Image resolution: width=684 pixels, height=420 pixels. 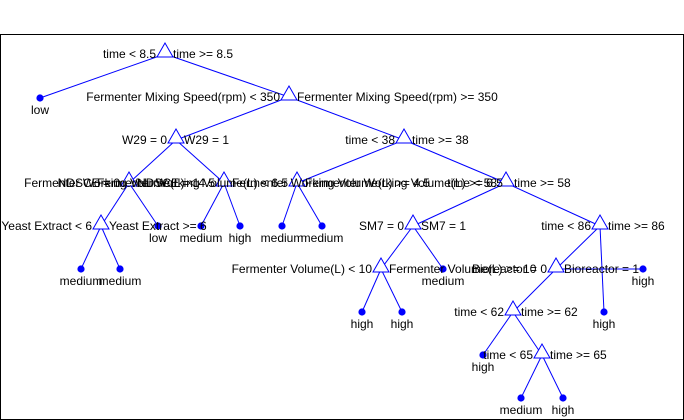 I want to click on split-rule-left: W29 = 0, so click(x=144, y=140).